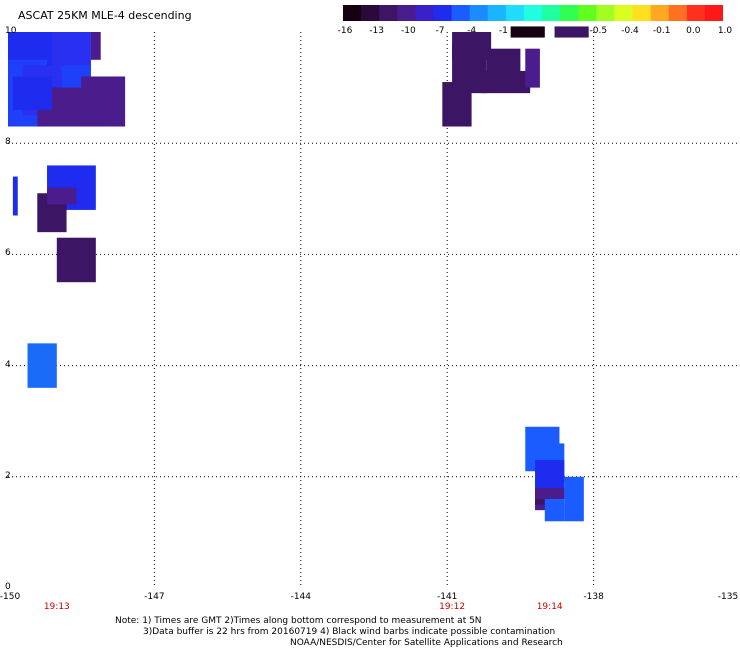 This screenshot has width=740, height=650. What do you see at coordinates (598, 31) in the screenshot?
I see `colorbar-tick-label: -0.5` at bounding box center [598, 31].